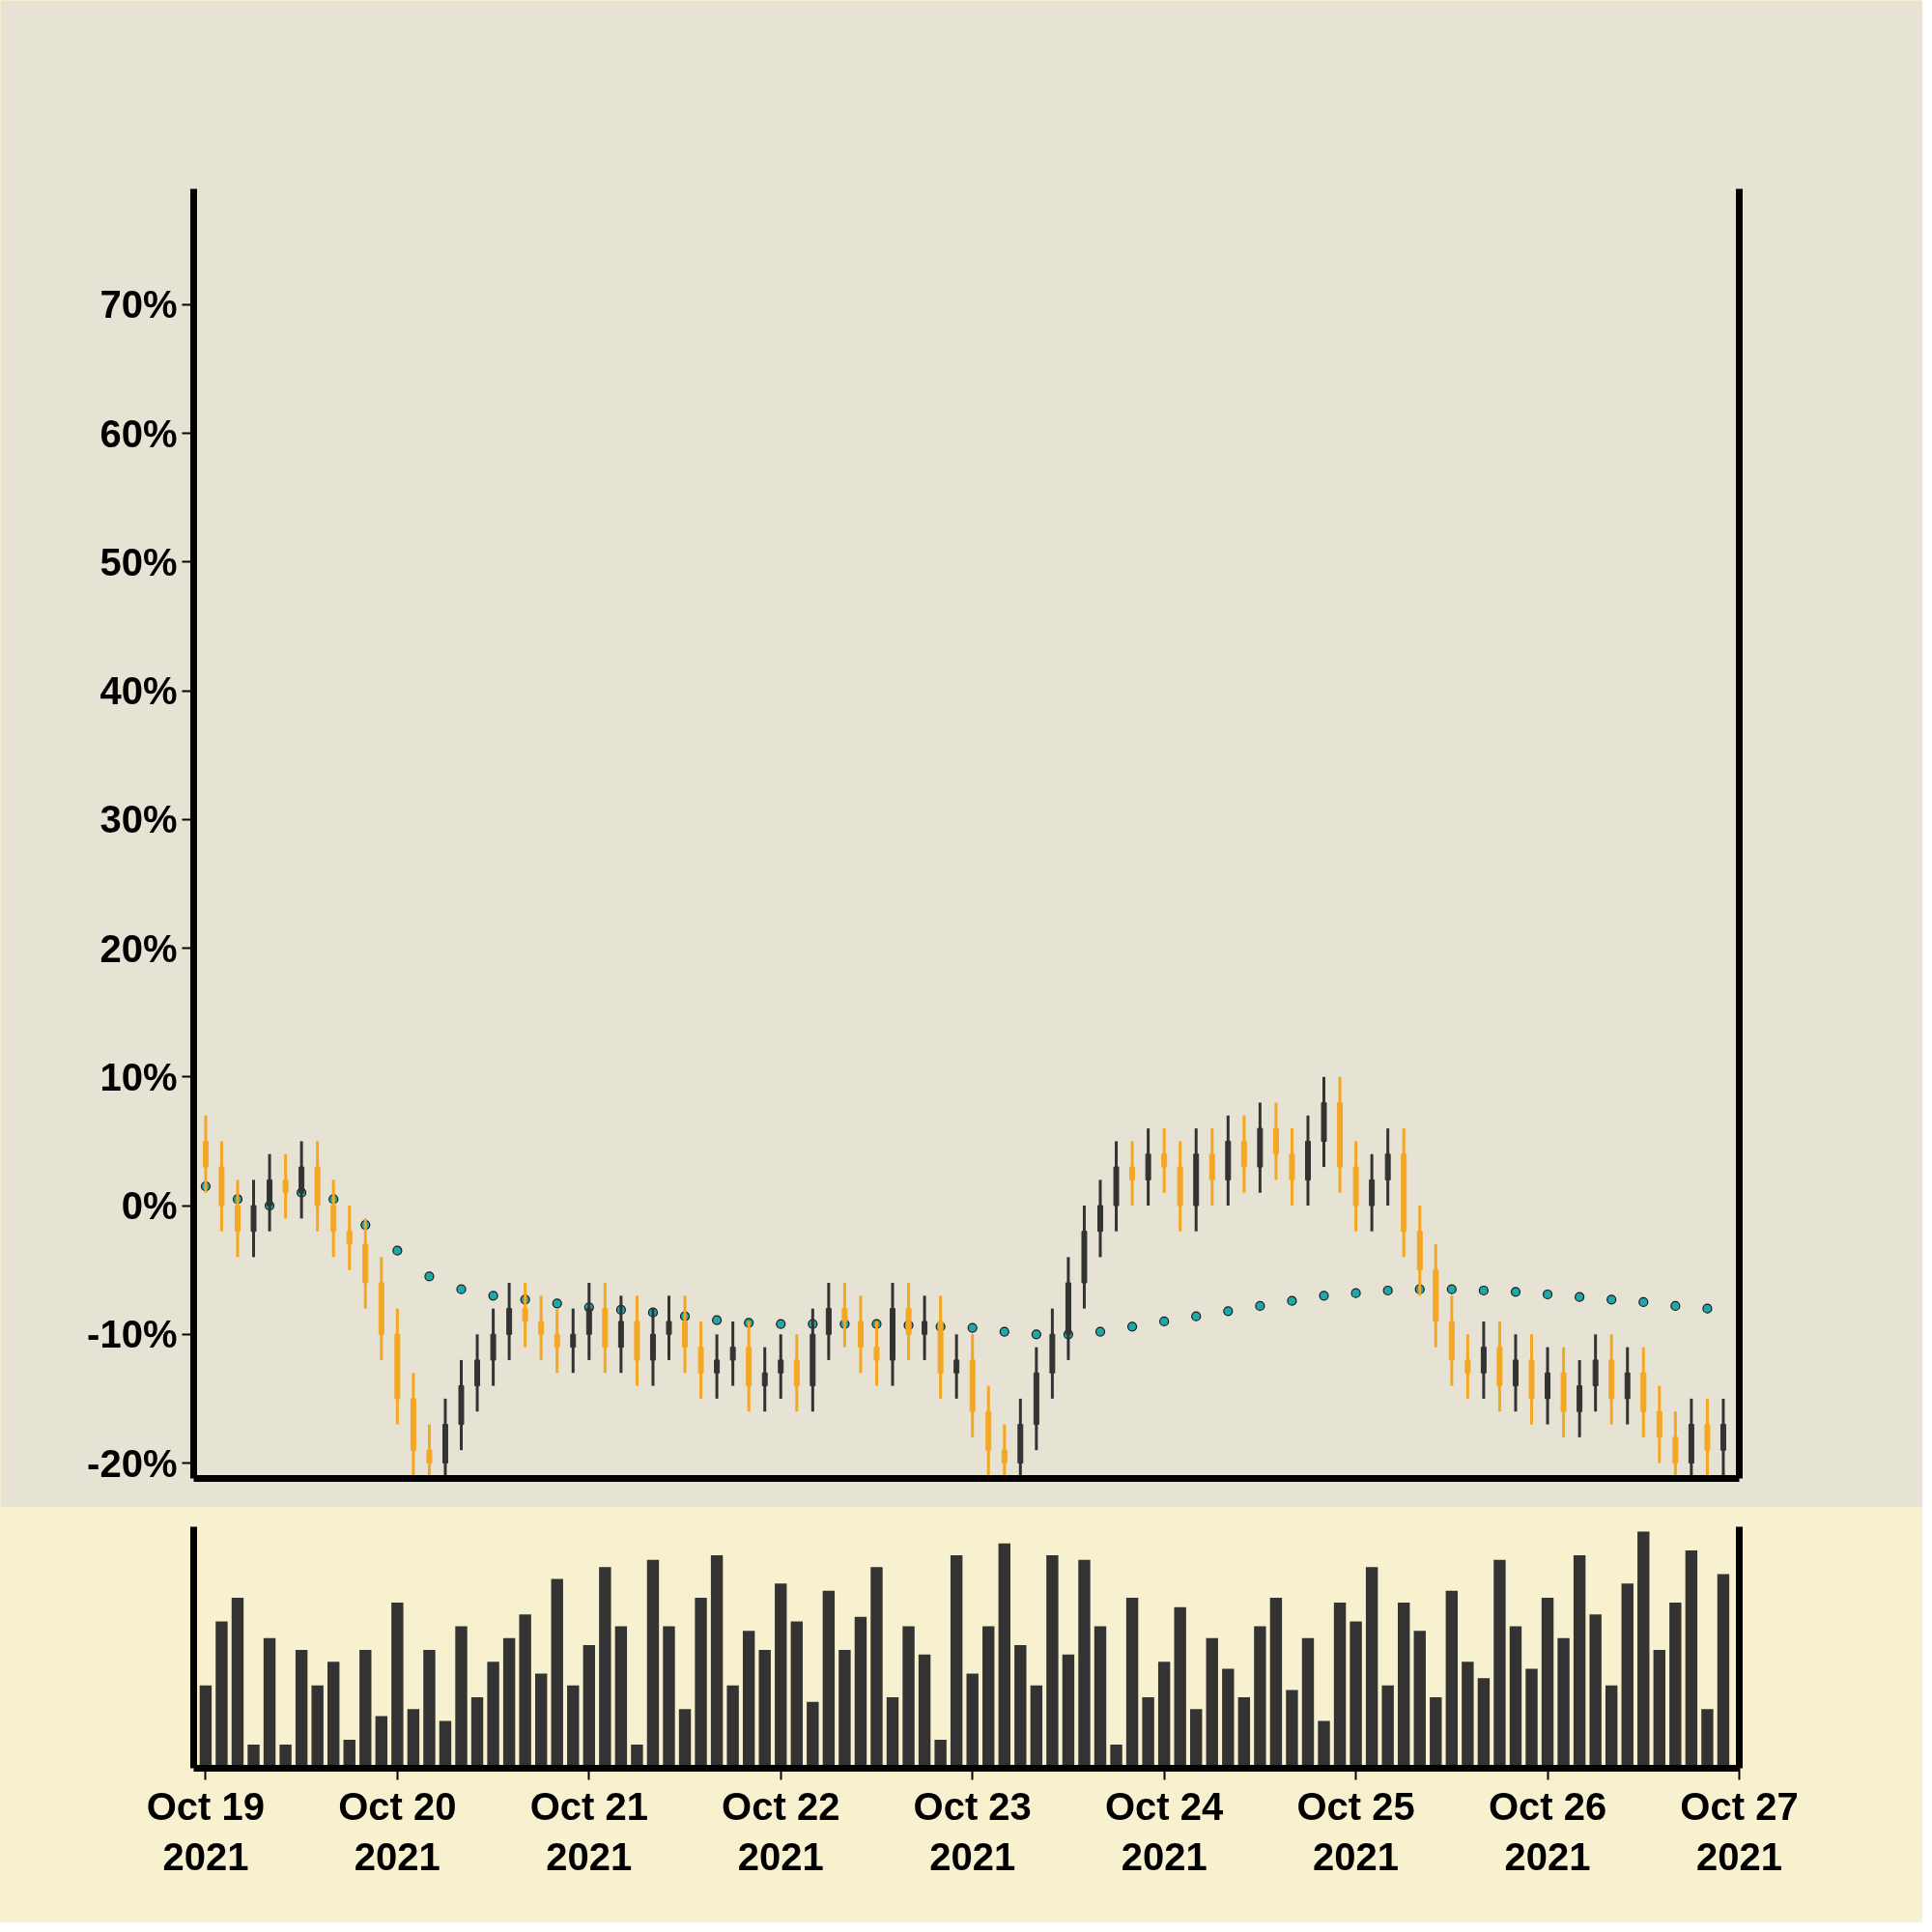 The image size is (1932, 1932). Describe the element at coordinates (397, 1831) in the screenshot. I see `x-tick-label: Oct 20 2021` at that location.